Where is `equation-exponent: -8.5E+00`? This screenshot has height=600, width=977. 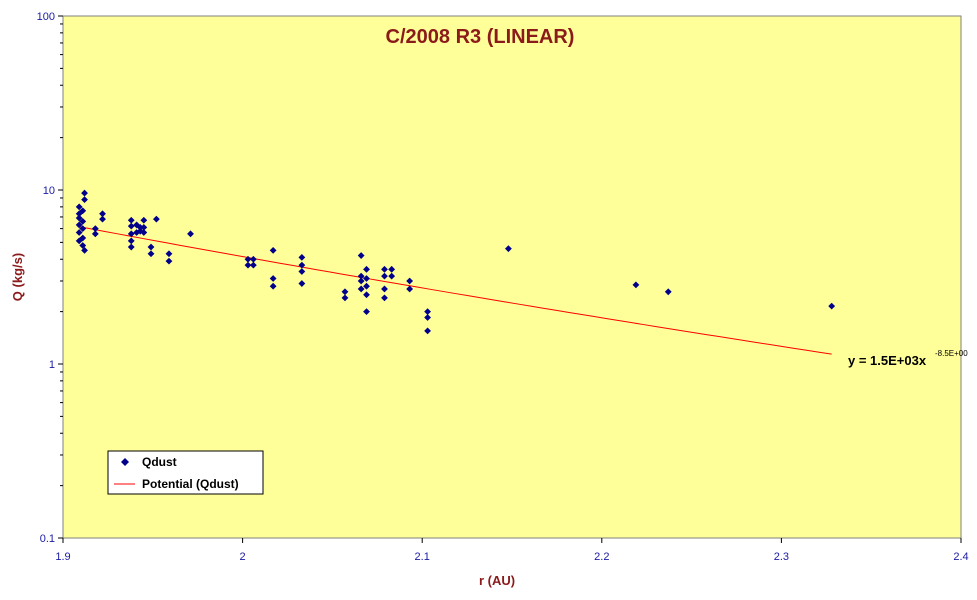 equation-exponent: -8.5E+00 is located at coordinates (951, 353).